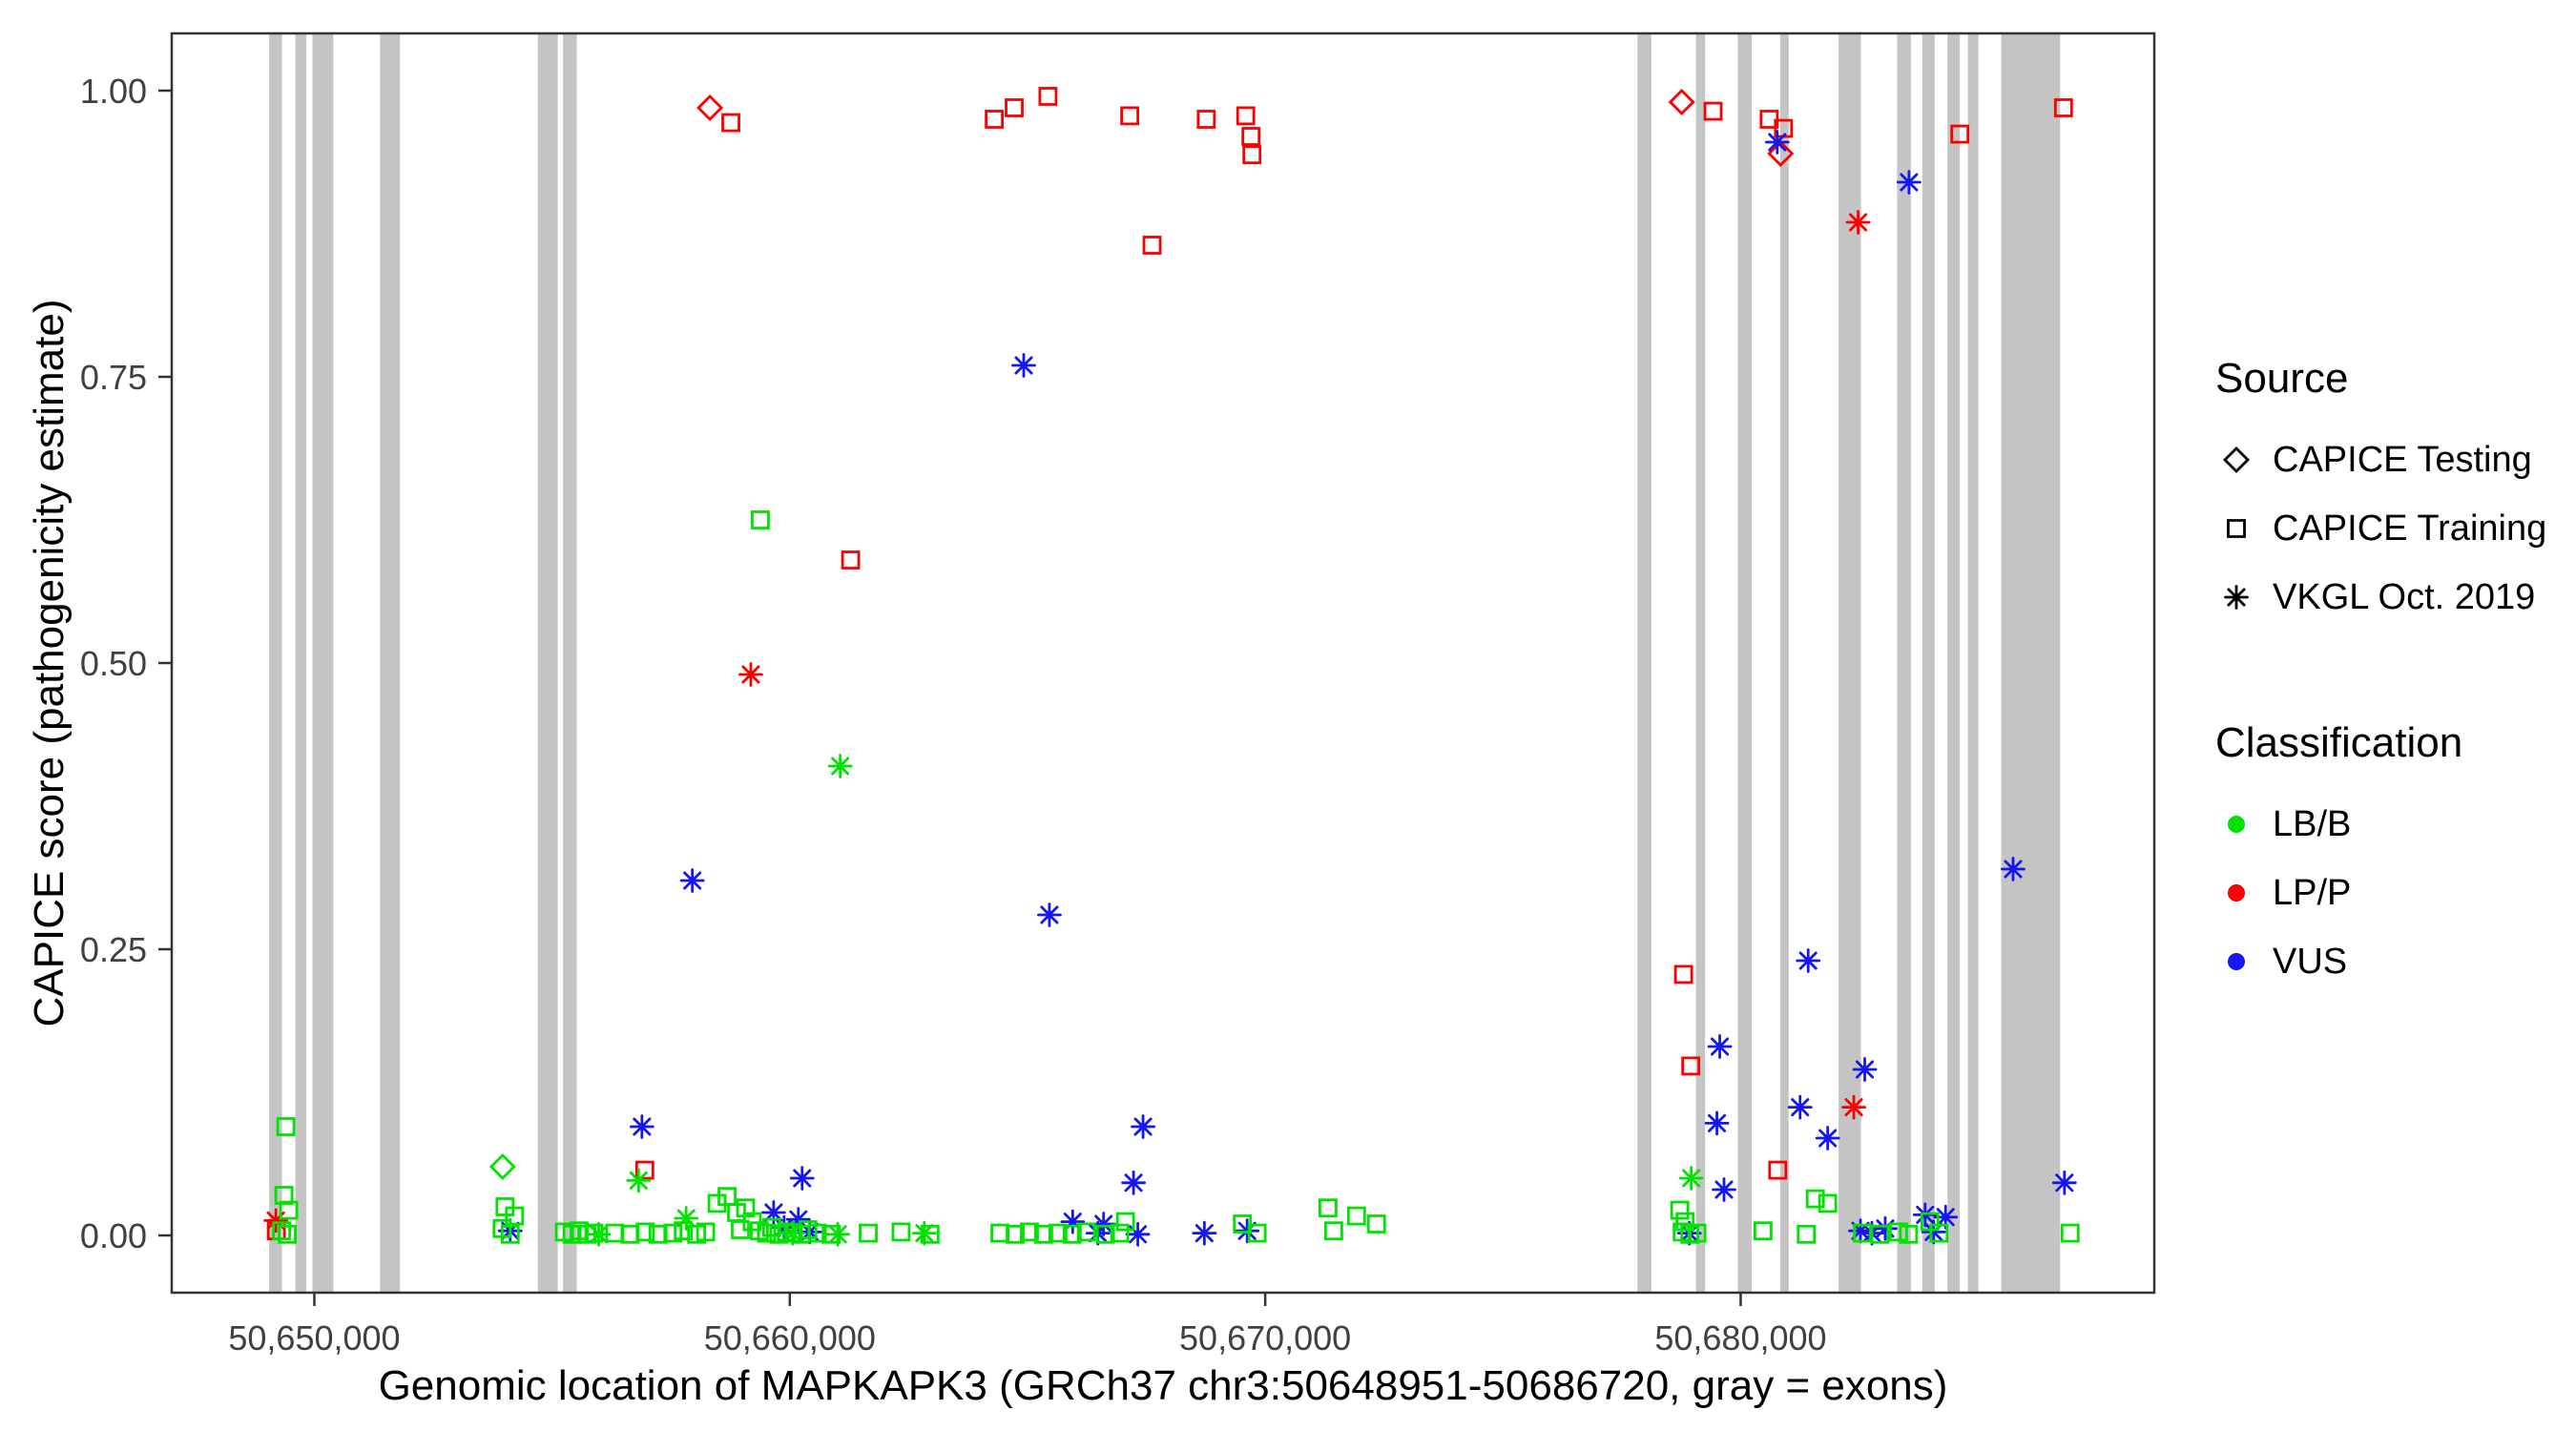 The height and width of the screenshot is (1431, 2576). I want to click on asterisk-icon, so click(2236, 597).